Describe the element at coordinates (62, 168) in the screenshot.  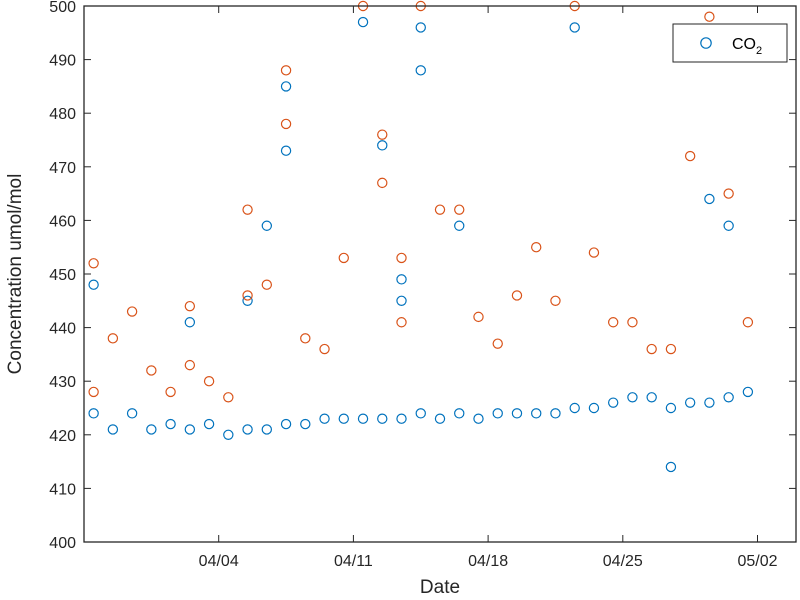
I see `y-tick-label: 470` at that location.